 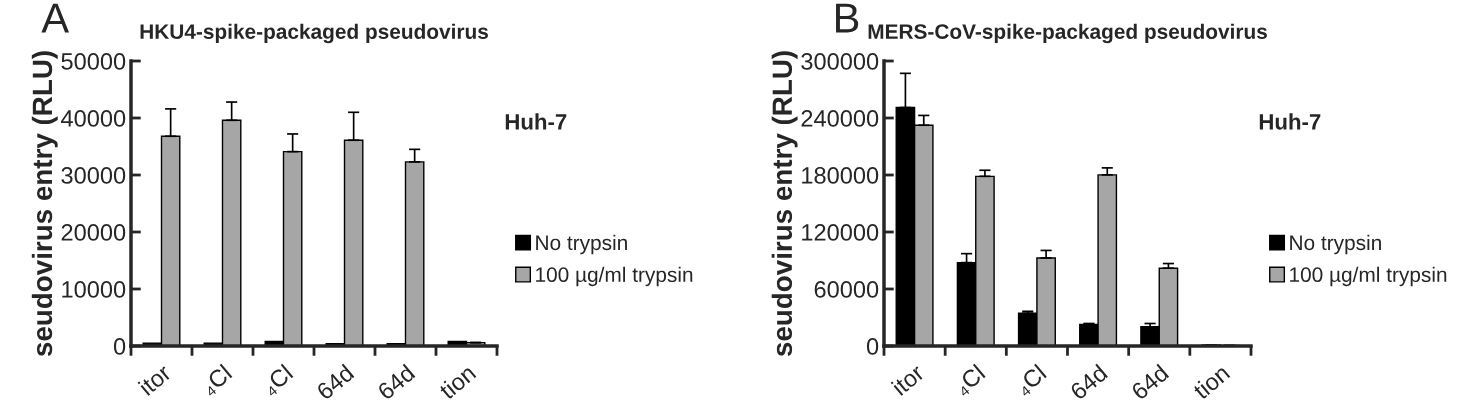 What do you see at coordinates (840, 118) in the screenshot?
I see `y-tick-label: 240000` at bounding box center [840, 118].